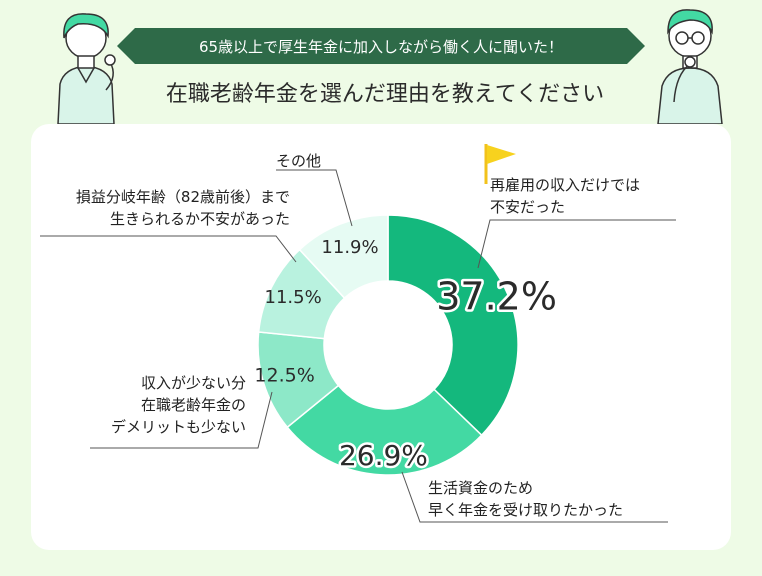 Image resolution: width=762 pixels, height=576 pixels. What do you see at coordinates (565, 196) in the screenshot?
I see `category-label-0: 再雇用の収入だけでは 不安だった` at bounding box center [565, 196].